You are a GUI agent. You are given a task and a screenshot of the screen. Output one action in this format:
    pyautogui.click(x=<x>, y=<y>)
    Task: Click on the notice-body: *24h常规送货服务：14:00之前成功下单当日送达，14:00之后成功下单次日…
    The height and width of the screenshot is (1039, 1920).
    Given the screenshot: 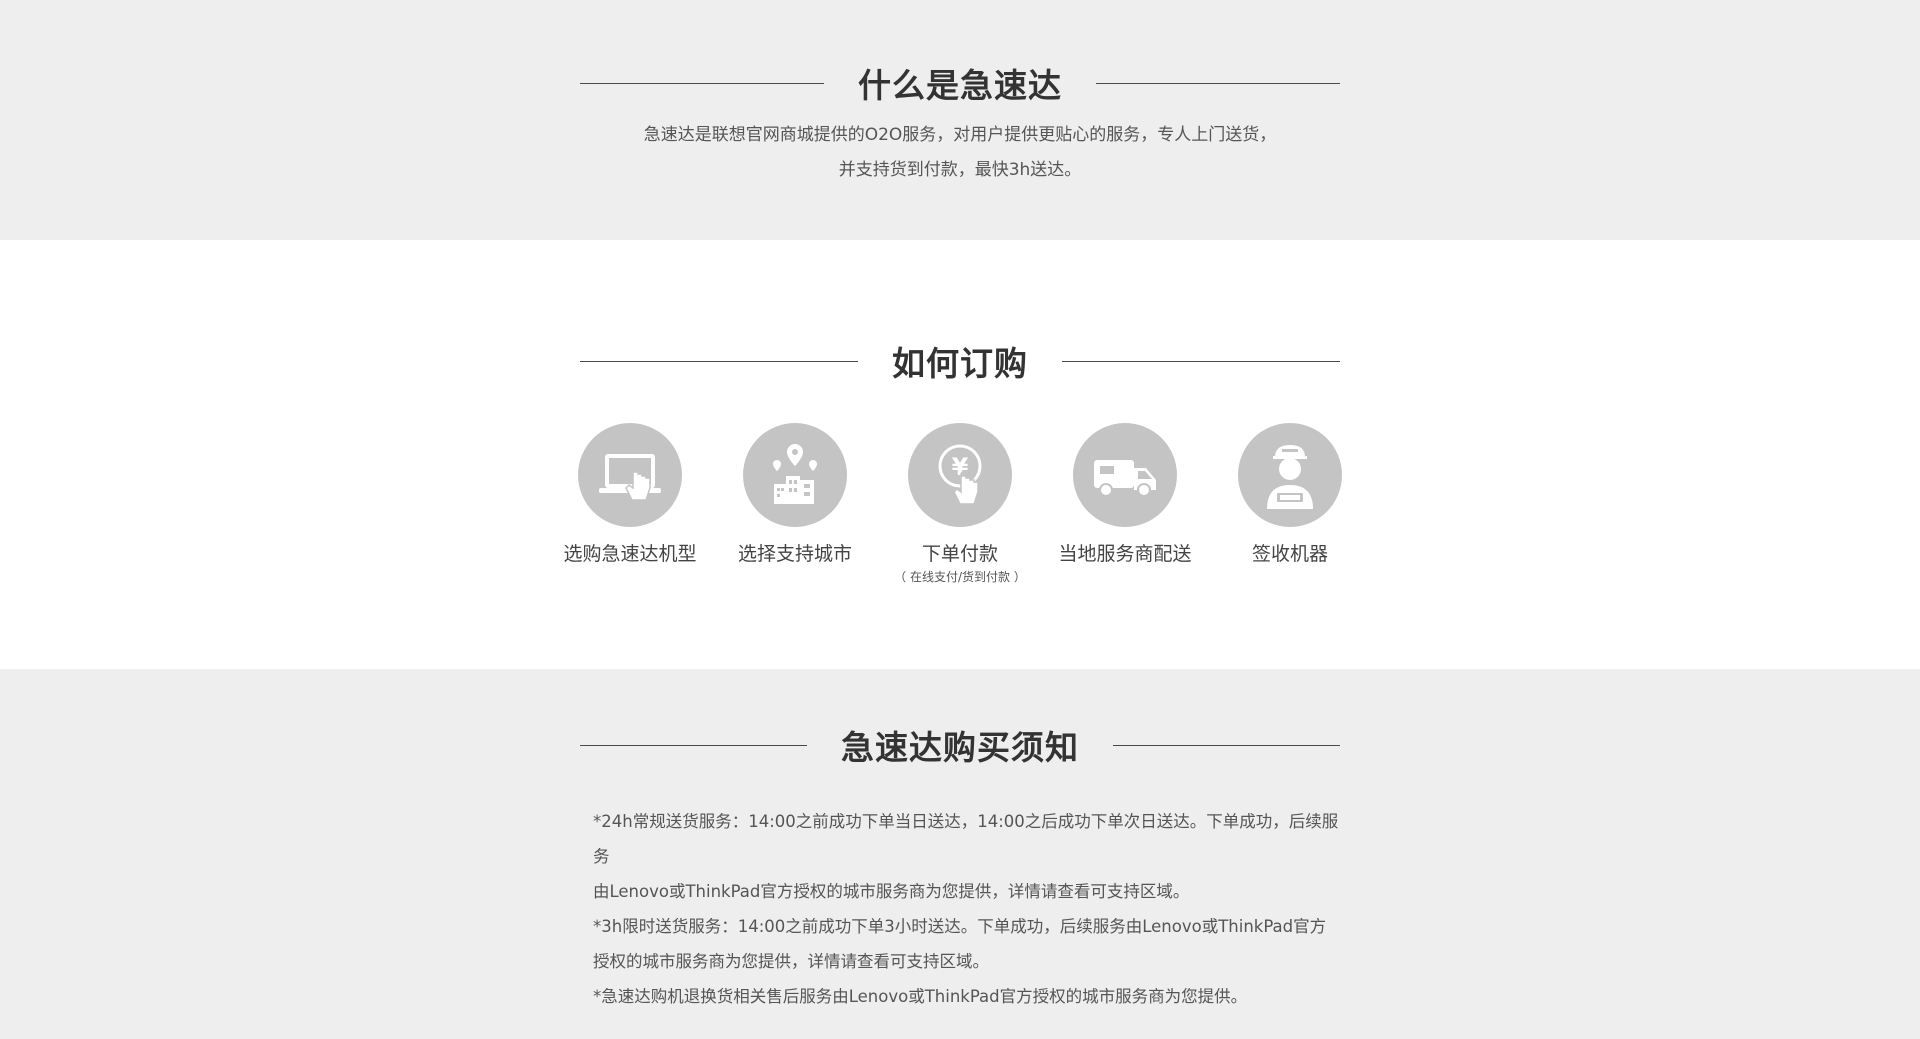 What is the action you would take?
    pyautogui.click(x=973, y=909)
    